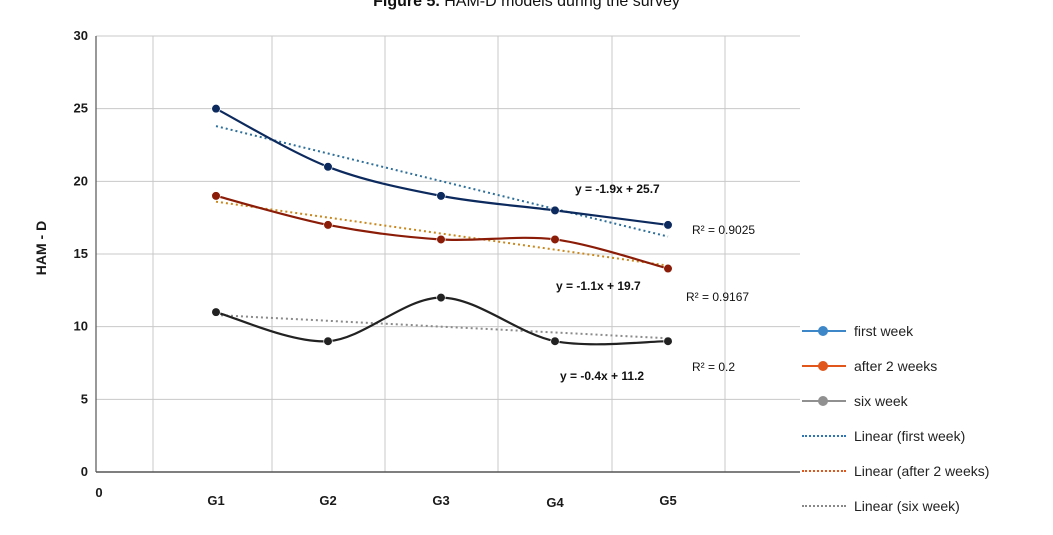 Image resolution: width=1053 pixels, height=535 pixels. Describe the element at coordinates (81, 253) in the screenshot. I see `y-tick-label: 15` at that location.